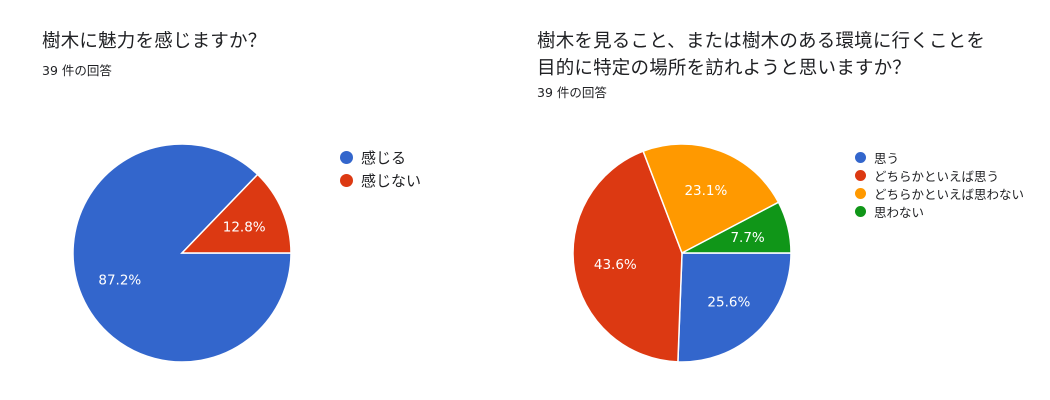  I want to click on slice-value-label: 87.2%, so click(119, 280).